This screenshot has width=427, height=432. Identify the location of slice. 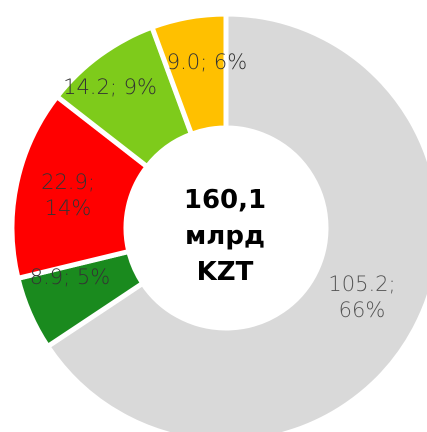
(189, 74).